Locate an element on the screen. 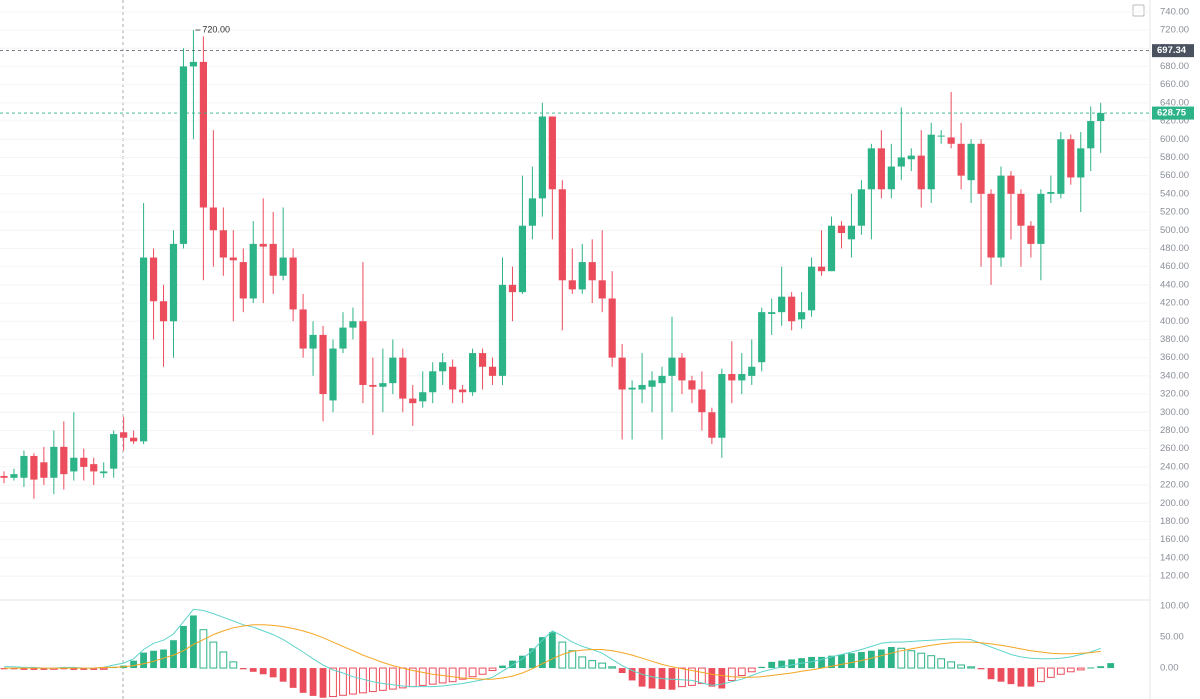  y-tick-label: 520.00 is located at coordinates (1174, 212).